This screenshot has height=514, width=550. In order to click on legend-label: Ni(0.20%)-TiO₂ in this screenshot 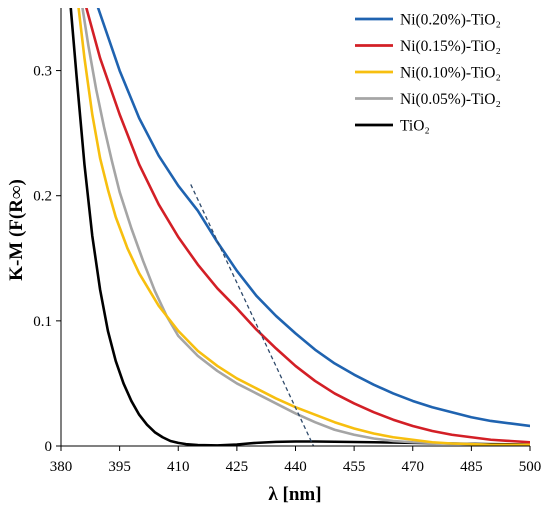, I will do `click(450, 20)`.